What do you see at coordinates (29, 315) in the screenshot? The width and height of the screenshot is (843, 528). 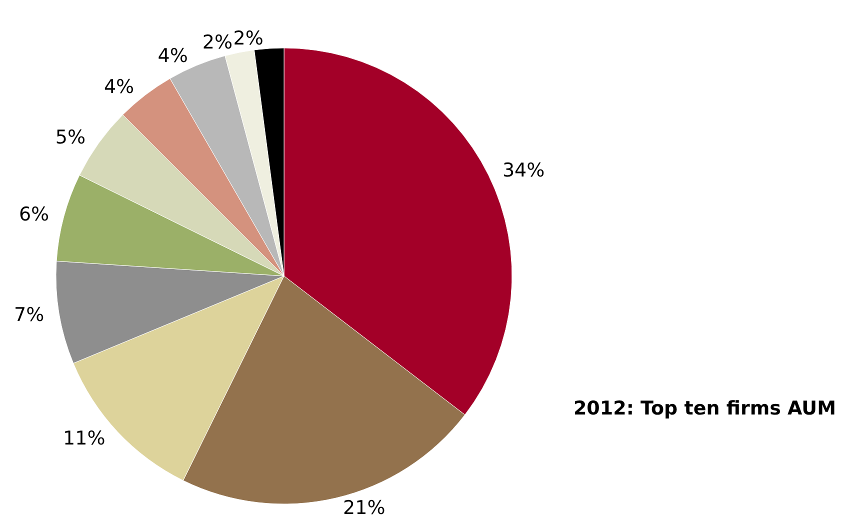 I see `data-label: 7%` at bounding box center [29, 315].